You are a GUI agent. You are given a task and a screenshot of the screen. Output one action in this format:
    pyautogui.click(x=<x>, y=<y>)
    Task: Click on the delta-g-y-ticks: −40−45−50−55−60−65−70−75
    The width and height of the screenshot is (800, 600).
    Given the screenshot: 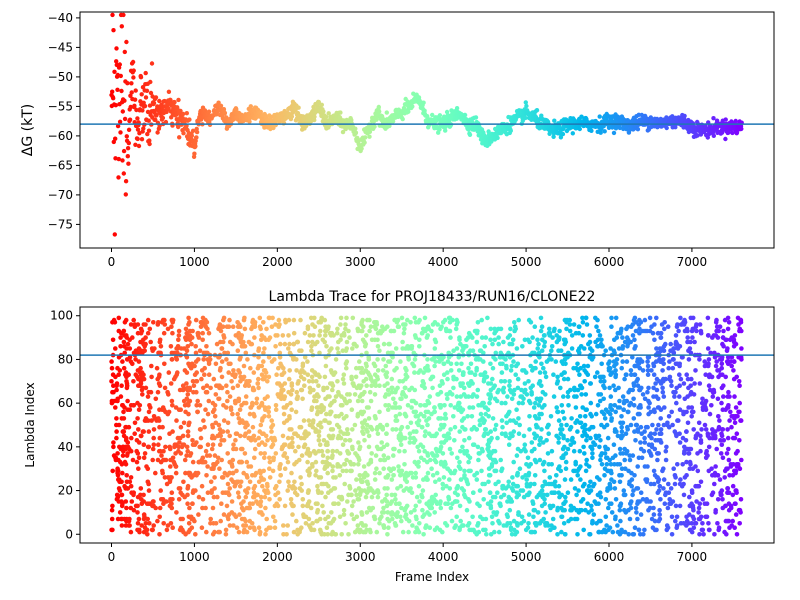 What is the action you would take?
    pyautogui.click(x=64, y=121)
    